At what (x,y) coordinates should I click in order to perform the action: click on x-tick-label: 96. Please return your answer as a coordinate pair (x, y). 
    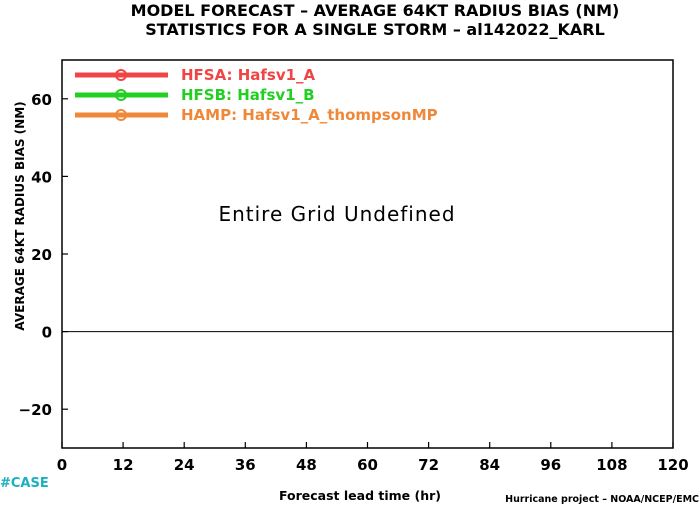
    Looking at the image, I should click on (550, 465).